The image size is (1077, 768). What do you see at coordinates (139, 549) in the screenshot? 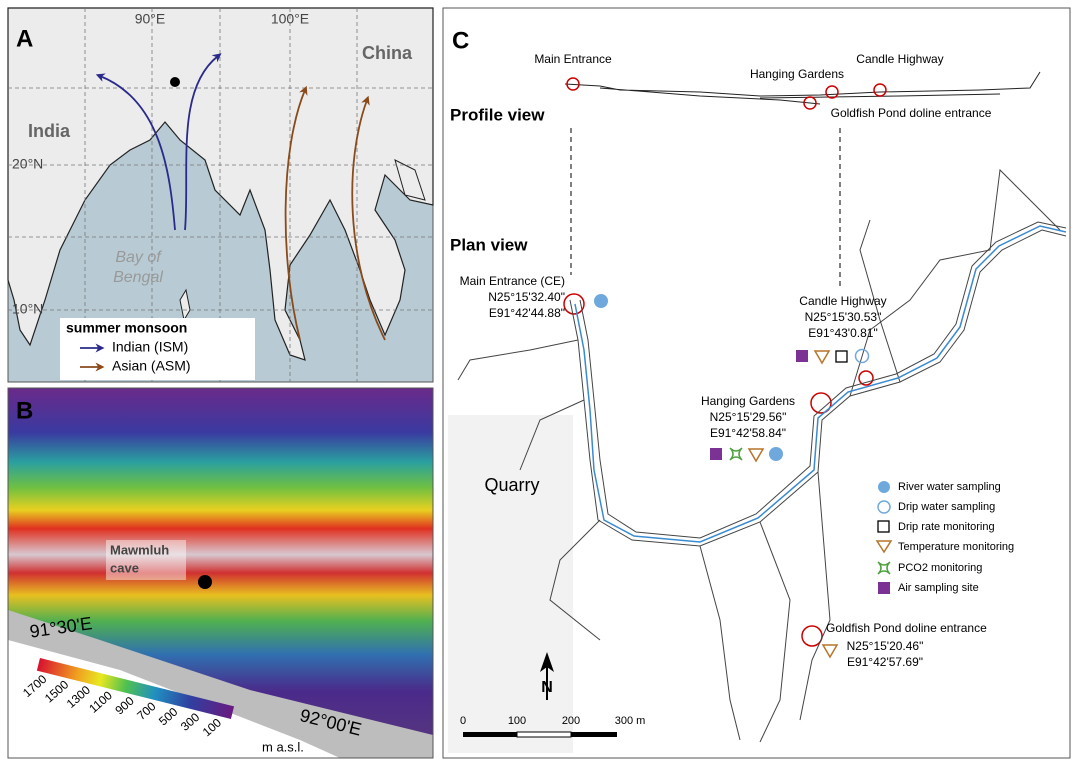
I see `cave-label: Mawmluh` at bounding box center [139, 549].